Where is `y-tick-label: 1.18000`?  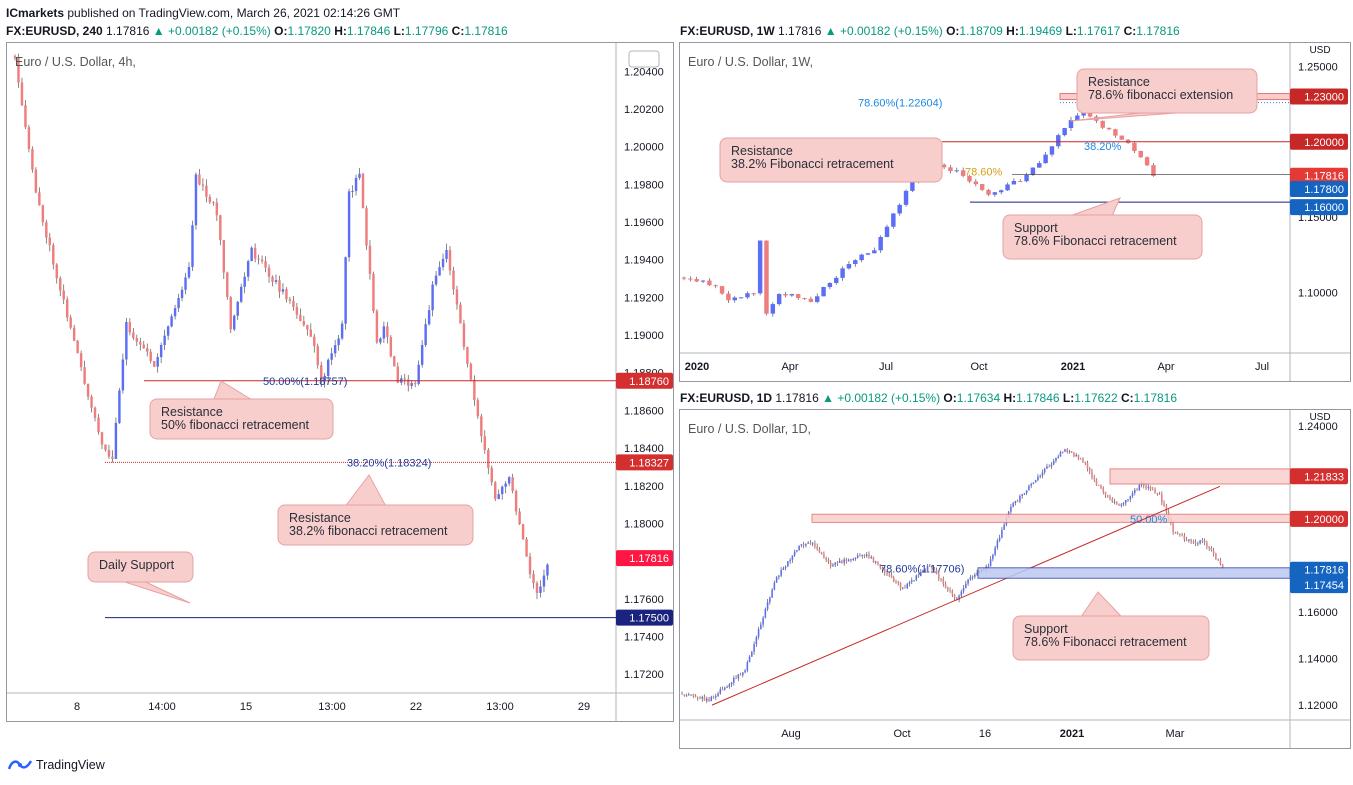
y-tick-label: 1.18000 is located at coordinates (644, 524).